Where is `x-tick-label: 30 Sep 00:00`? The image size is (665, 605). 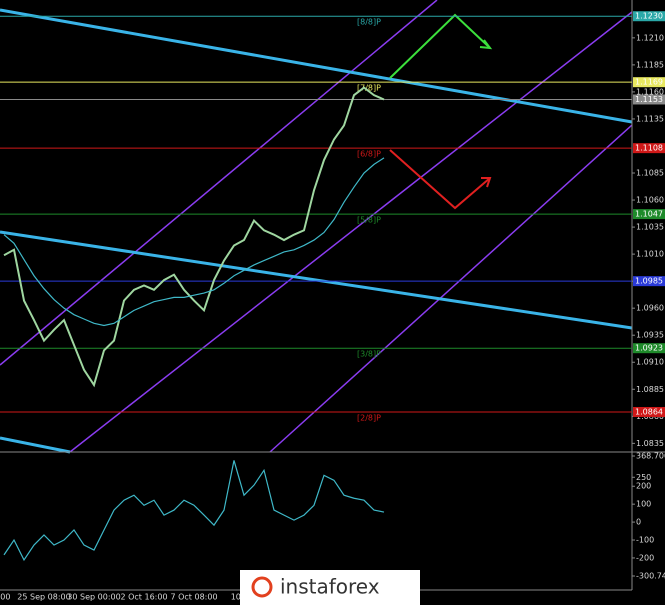
x-tick-label: 30 Sep 00:00 is located at coordinates (93, 597).